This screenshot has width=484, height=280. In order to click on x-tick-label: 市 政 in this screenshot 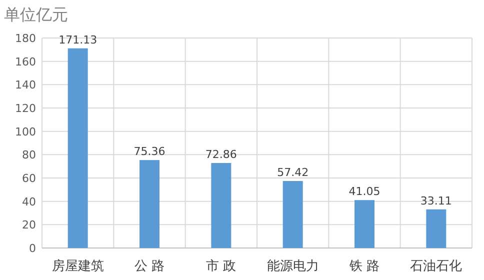, I will do `click(221, 266)`.